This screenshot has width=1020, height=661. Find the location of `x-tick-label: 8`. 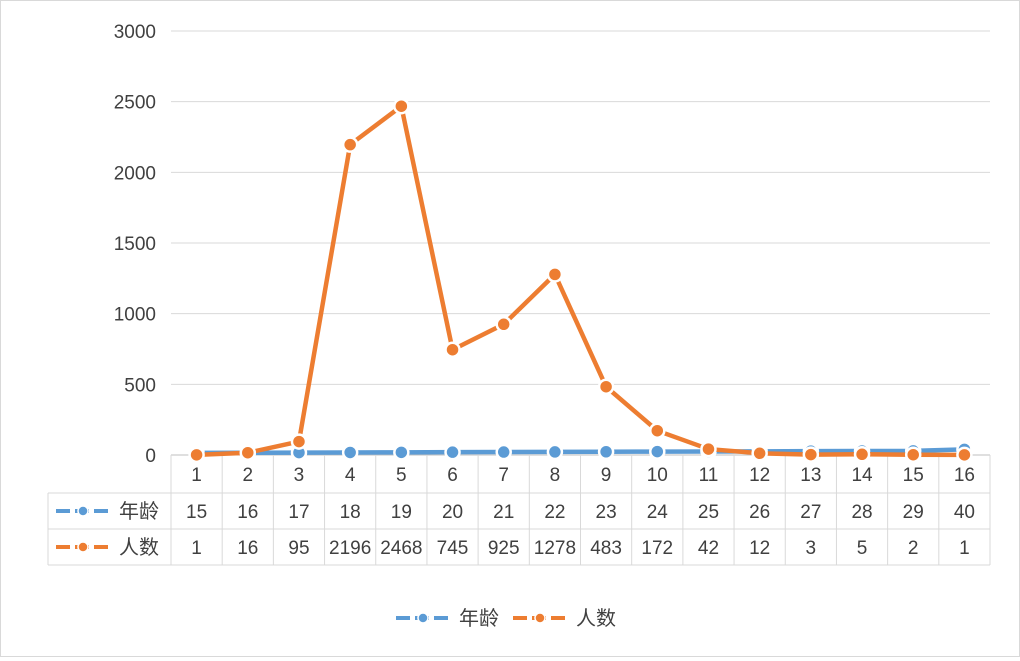

x-tick-label: 8 is located at coordinates (555, 475).